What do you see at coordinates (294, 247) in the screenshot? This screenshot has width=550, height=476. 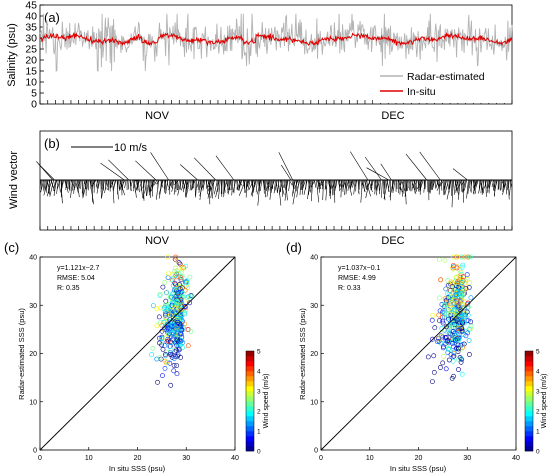 I see `panel-d-label: (d)` at bounding box center [294, 247].